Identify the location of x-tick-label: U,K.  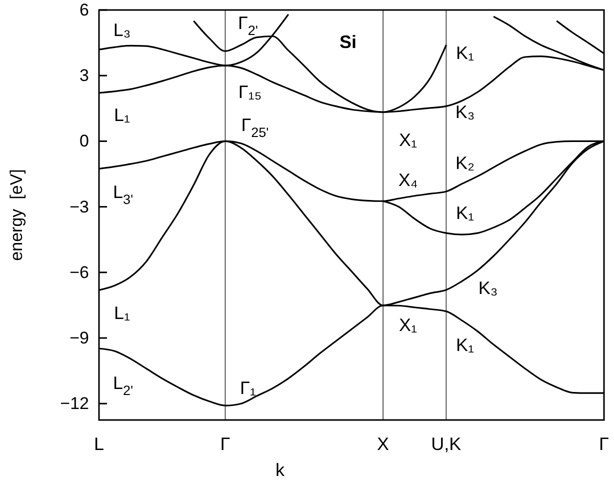
(446, 444).